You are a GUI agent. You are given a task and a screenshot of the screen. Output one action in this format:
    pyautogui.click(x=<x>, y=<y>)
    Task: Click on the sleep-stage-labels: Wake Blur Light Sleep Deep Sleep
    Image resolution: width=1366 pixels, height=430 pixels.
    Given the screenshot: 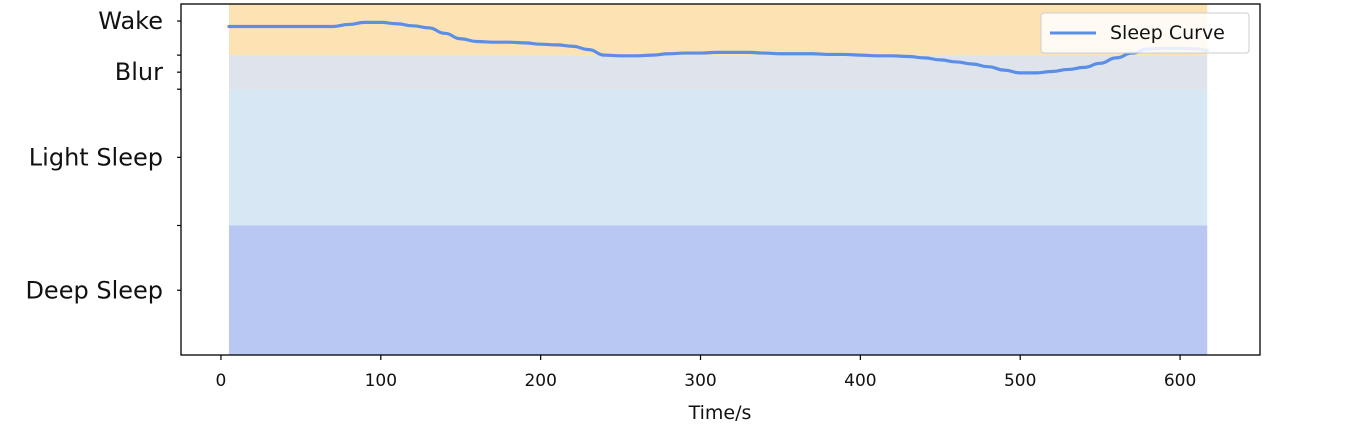 What is the action you would take?
    pyautogui.click(x=94, y=155)
    